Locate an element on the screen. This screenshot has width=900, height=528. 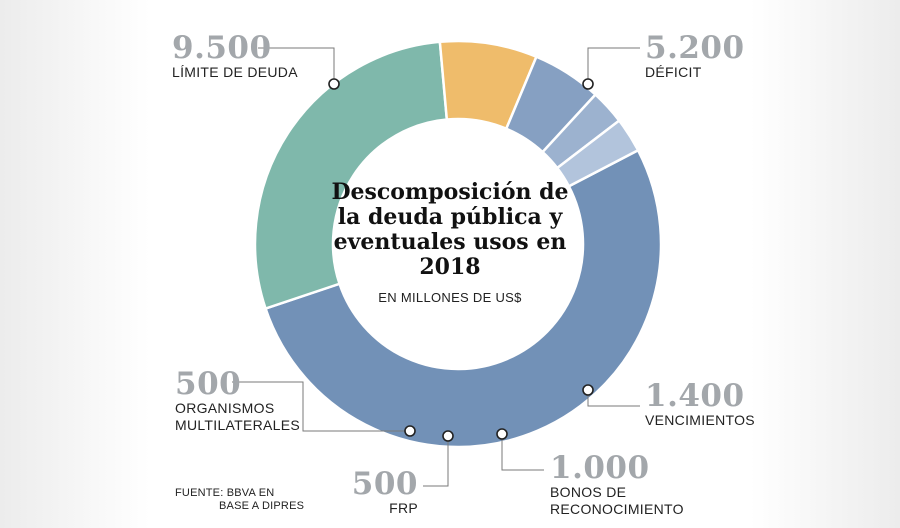
slice-value: 9.500 is located at coordinates (222, 48).